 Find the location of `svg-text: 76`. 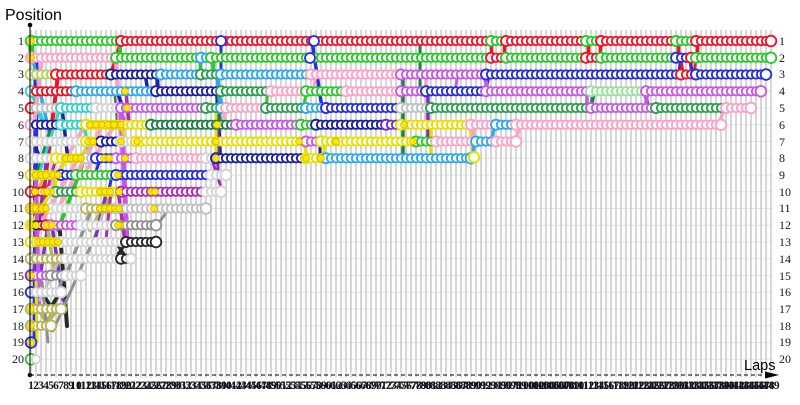

svg-text: 76 is located at coordinates (406, 386).